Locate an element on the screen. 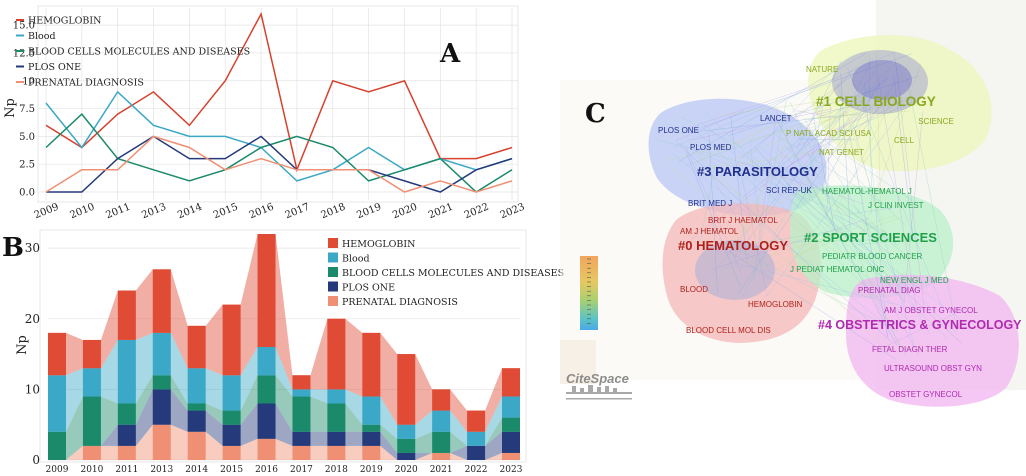 This screenshot has height=476, width=1026. panel-a-xtick-label: 2017 is located at coordinates (298, 212).